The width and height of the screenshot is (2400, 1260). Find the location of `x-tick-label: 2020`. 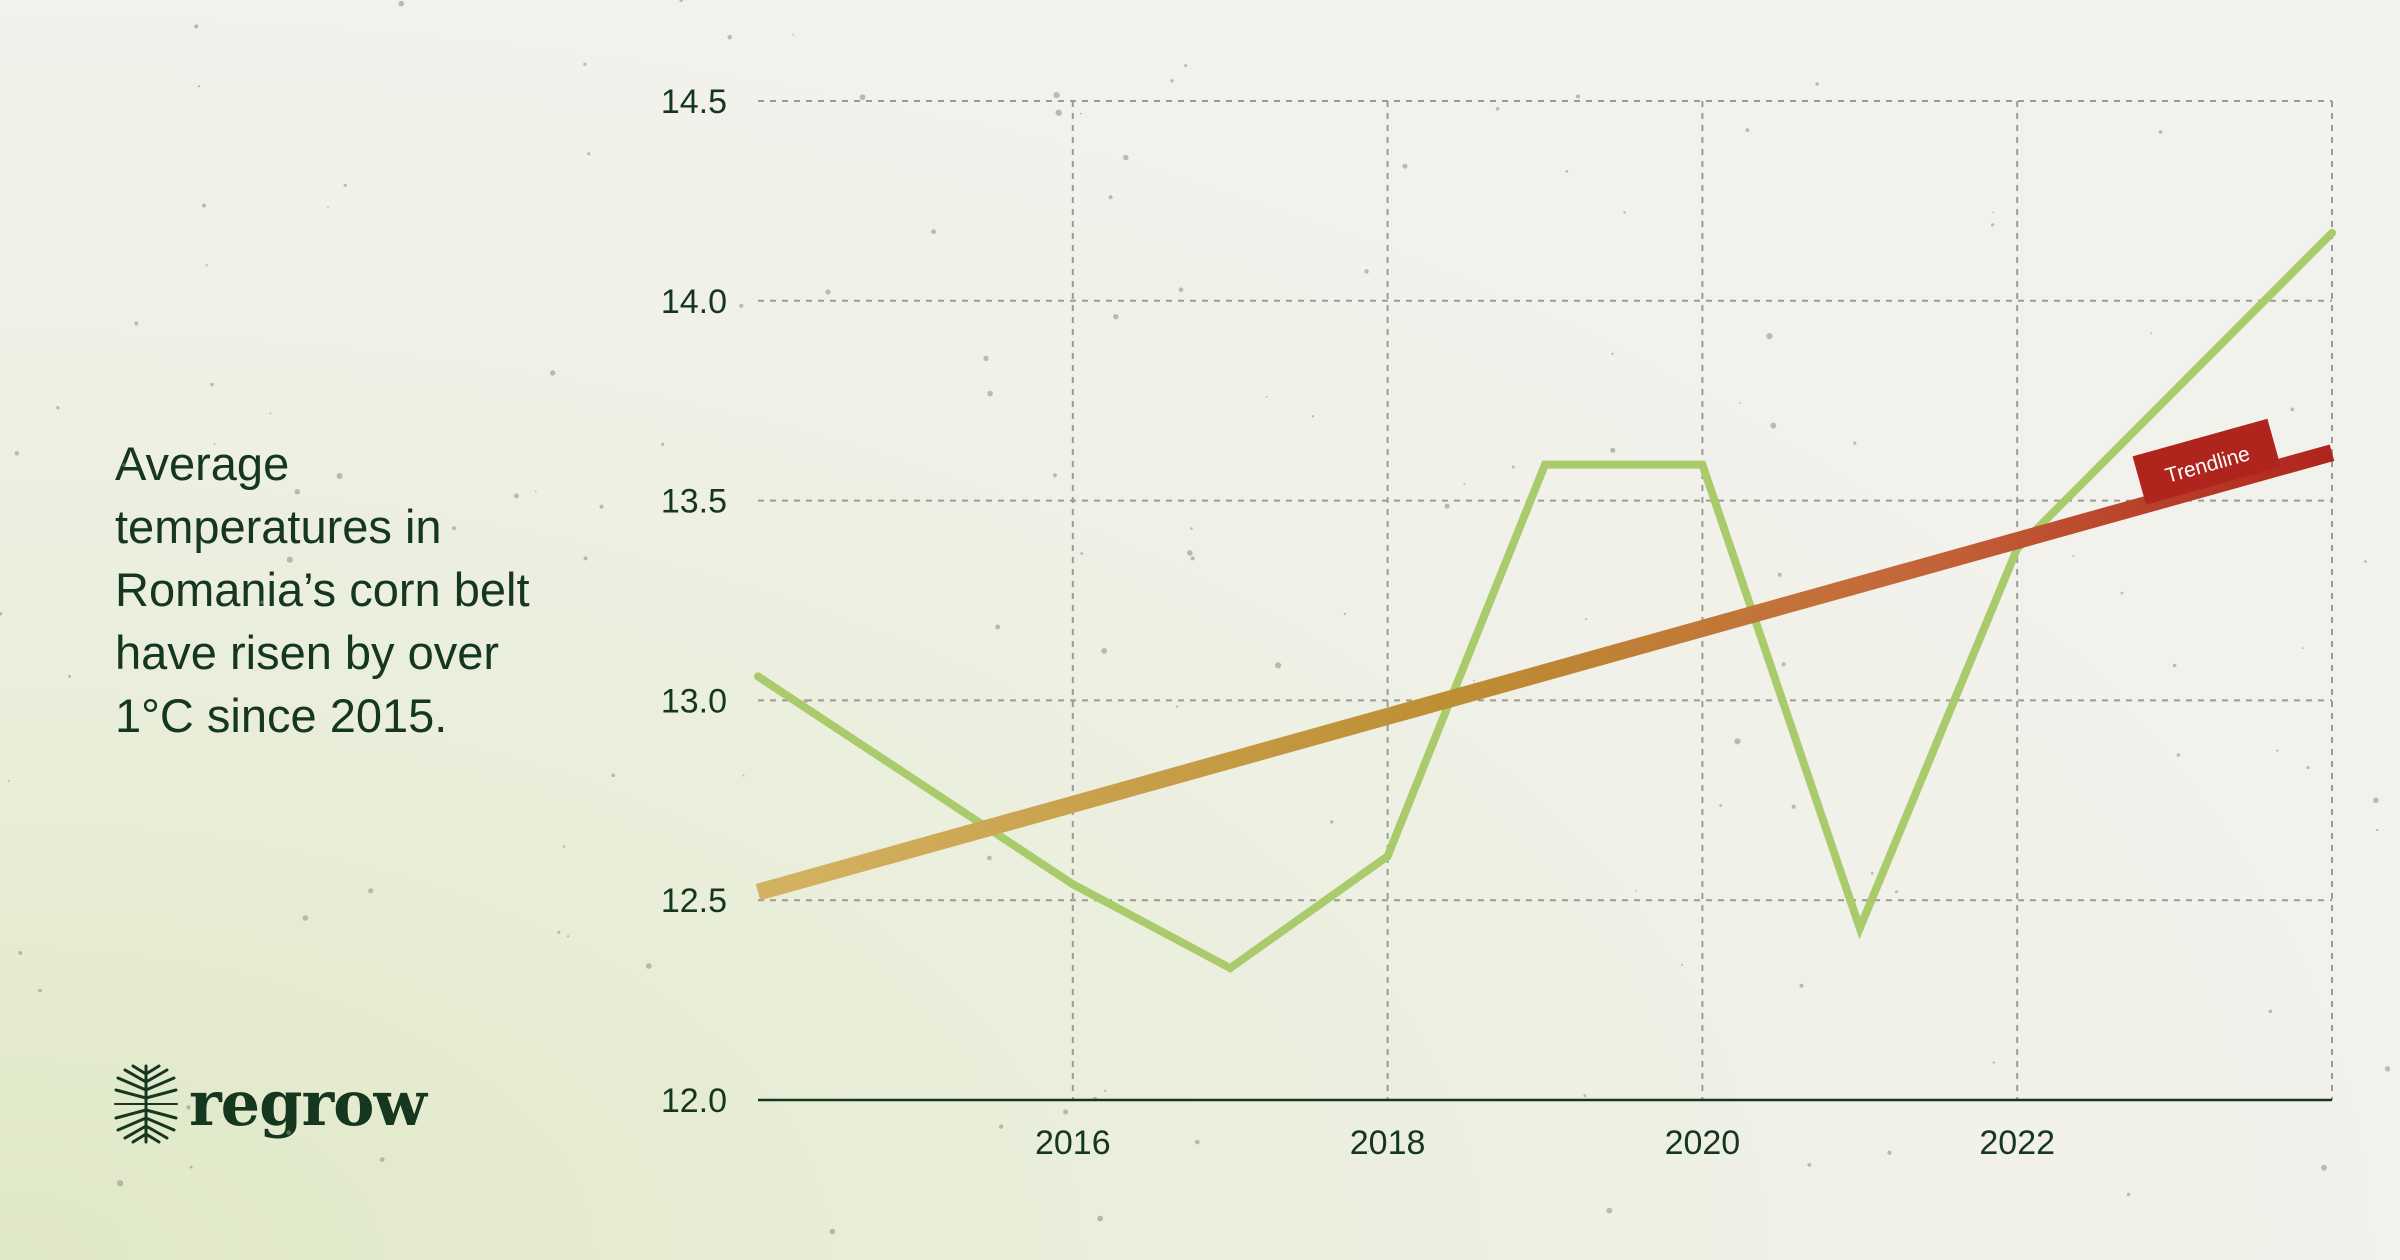

x-tick-label: 2020 is located at coordinates (1703, 1143).